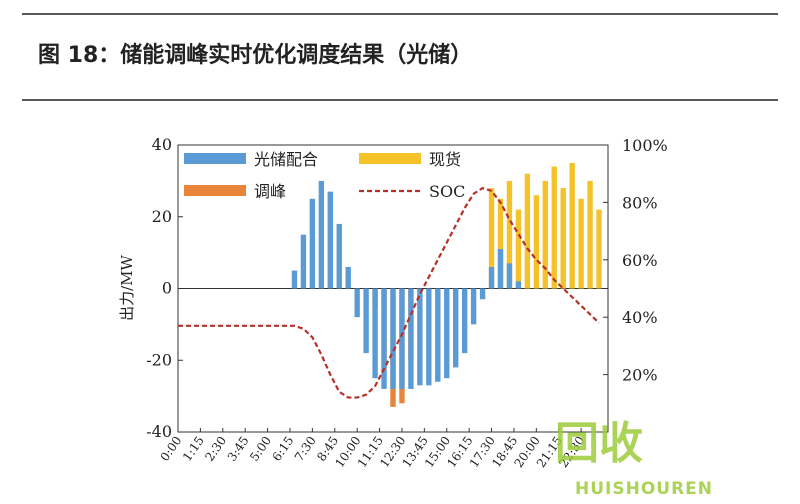 The height and width of the screenshot is (504, 800). I want to click on y-tick-label: 0, so click(167, 288).